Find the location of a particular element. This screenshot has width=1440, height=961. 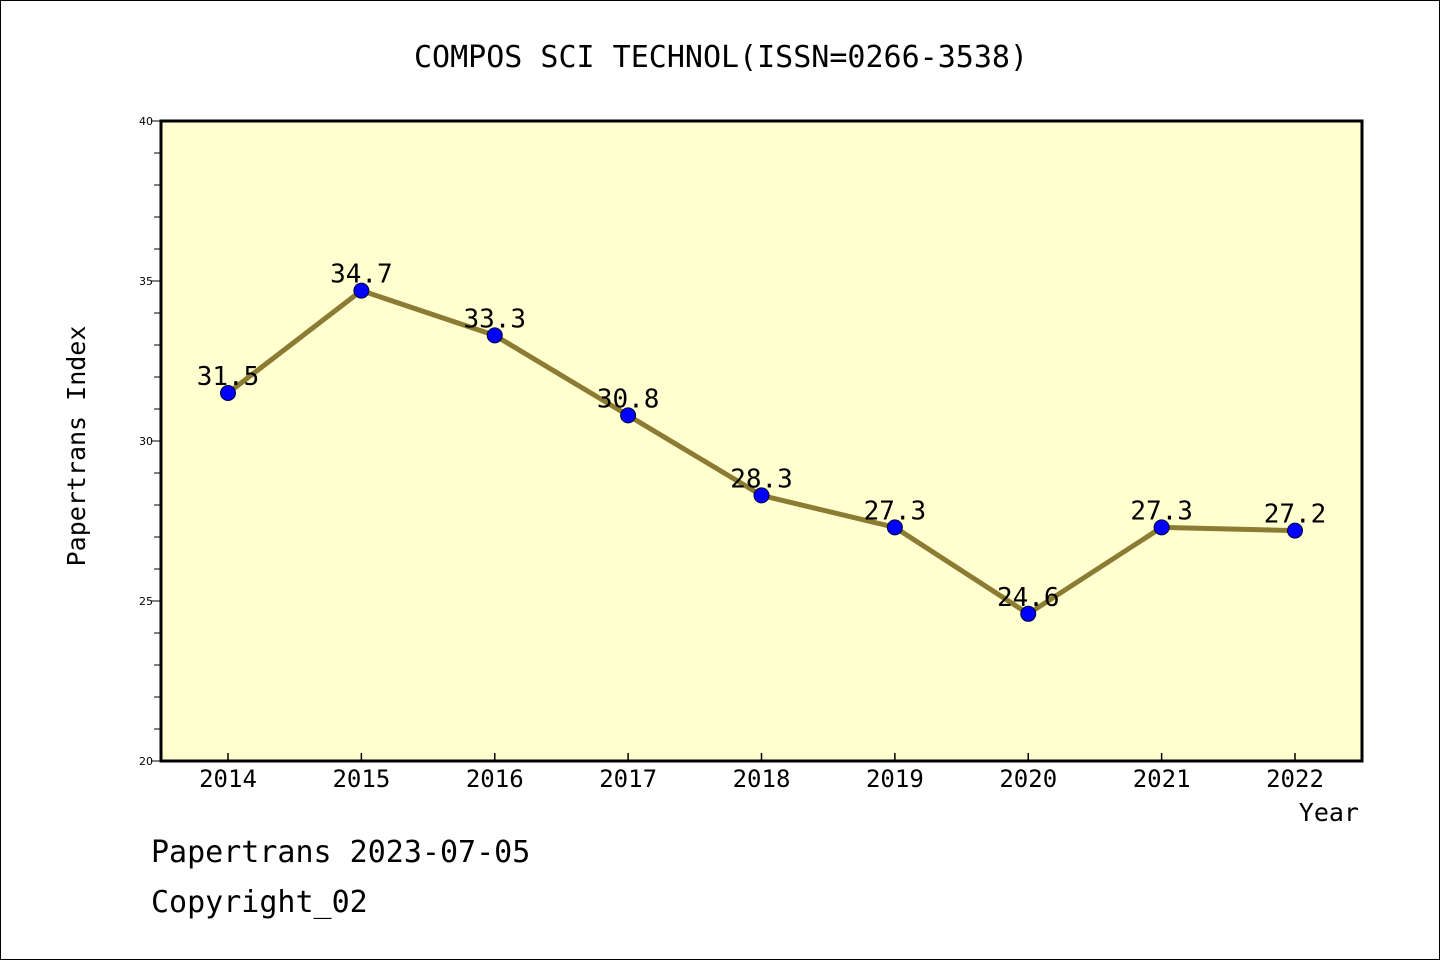

footer-date: Papertrans 2023-07-05 is located at coordinates (341, 852).